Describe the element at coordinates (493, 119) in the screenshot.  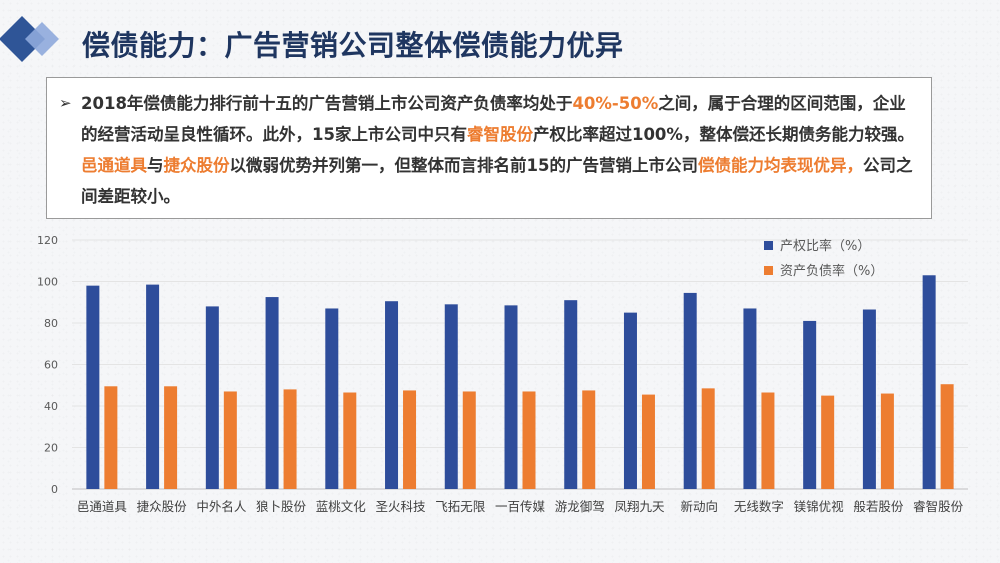
I see `summary-fragment: 之间，属于合理的区间范围，企业的经营活动呈良性循环。此外，15家上市公司中只有` at that location.